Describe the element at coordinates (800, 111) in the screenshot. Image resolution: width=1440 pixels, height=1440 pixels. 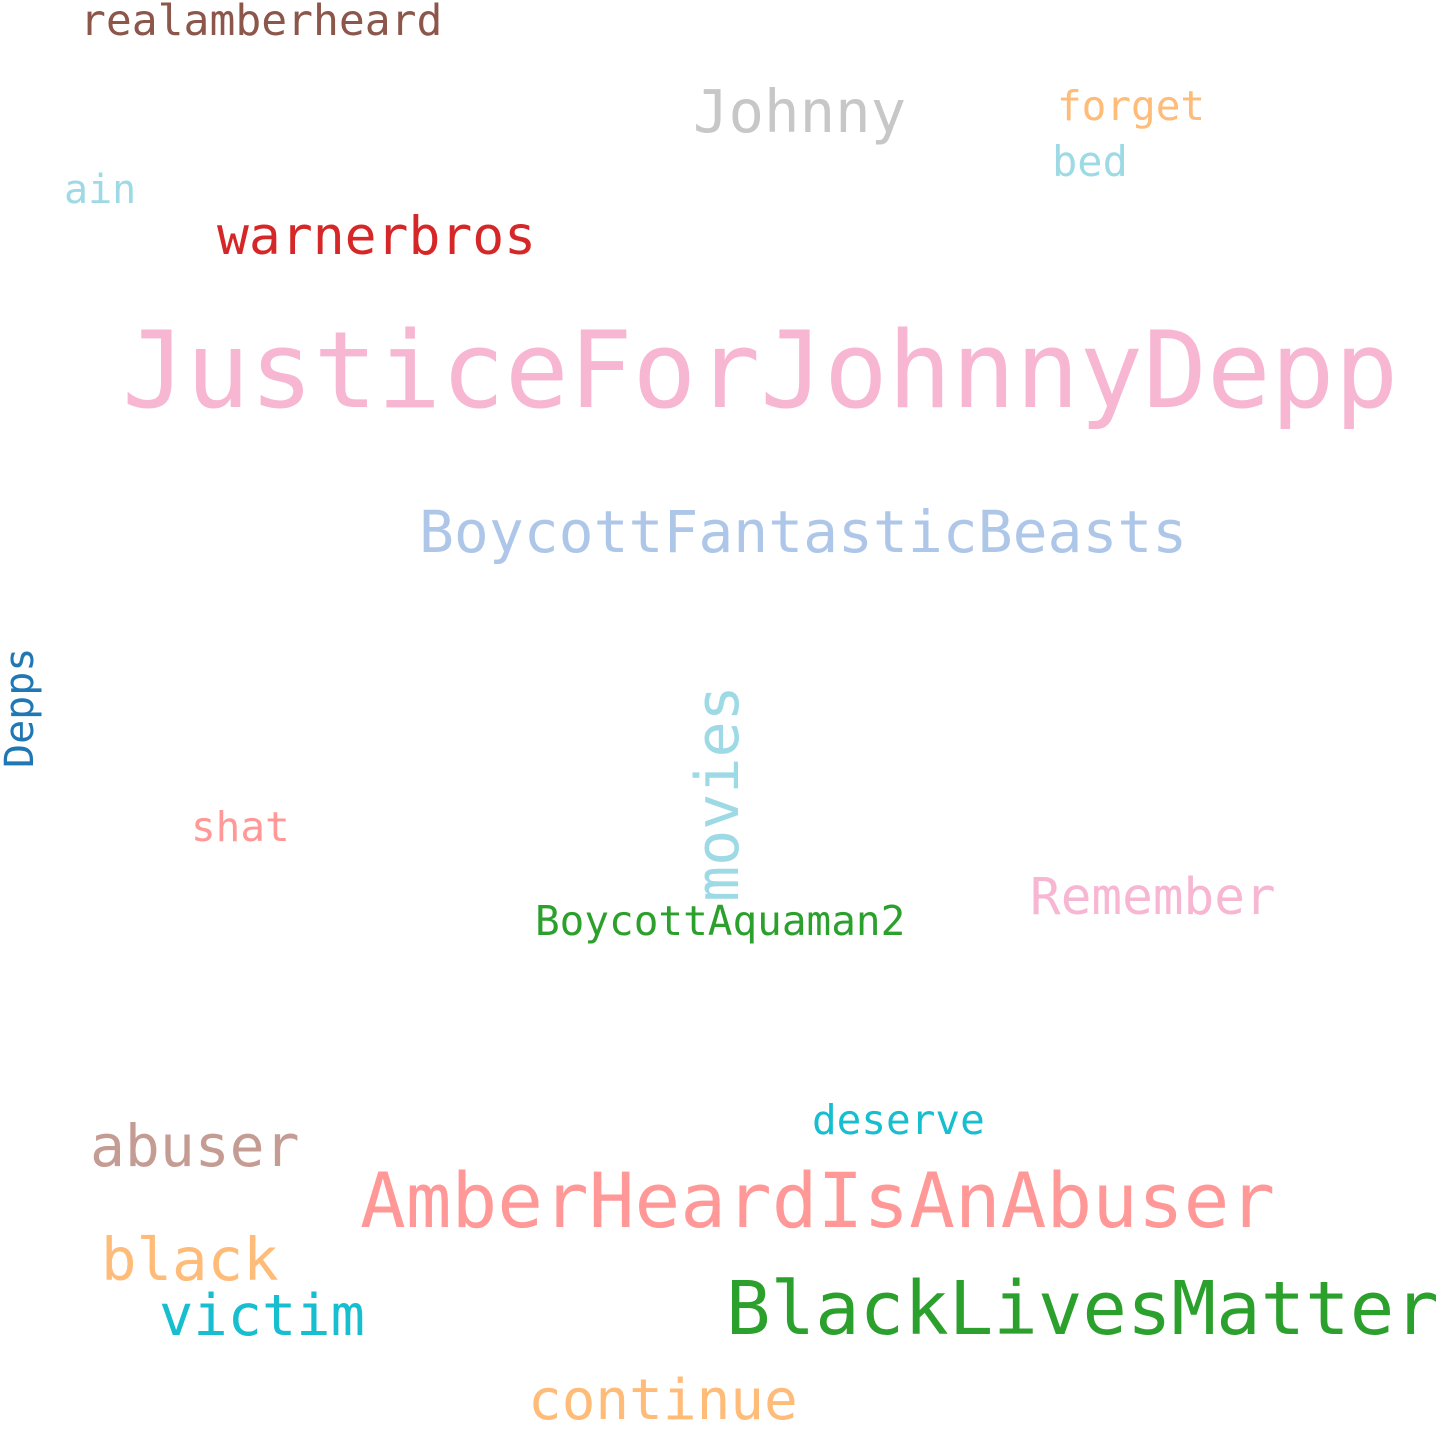
I see `word-johnny: Johnny` at that location.